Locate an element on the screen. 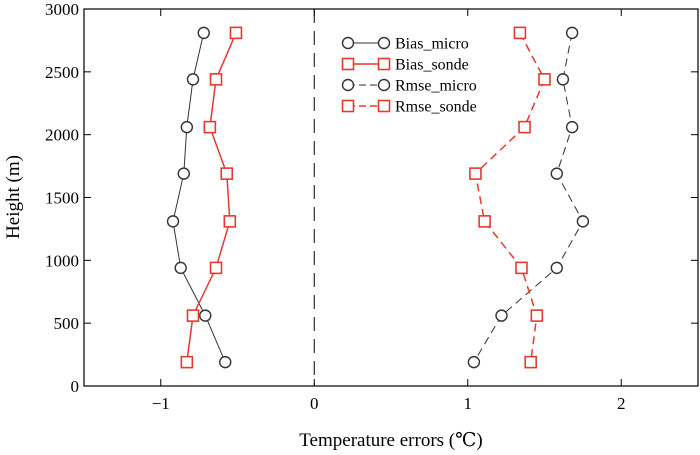  y-tick-label: 500 is located at coordinates (67, 323).